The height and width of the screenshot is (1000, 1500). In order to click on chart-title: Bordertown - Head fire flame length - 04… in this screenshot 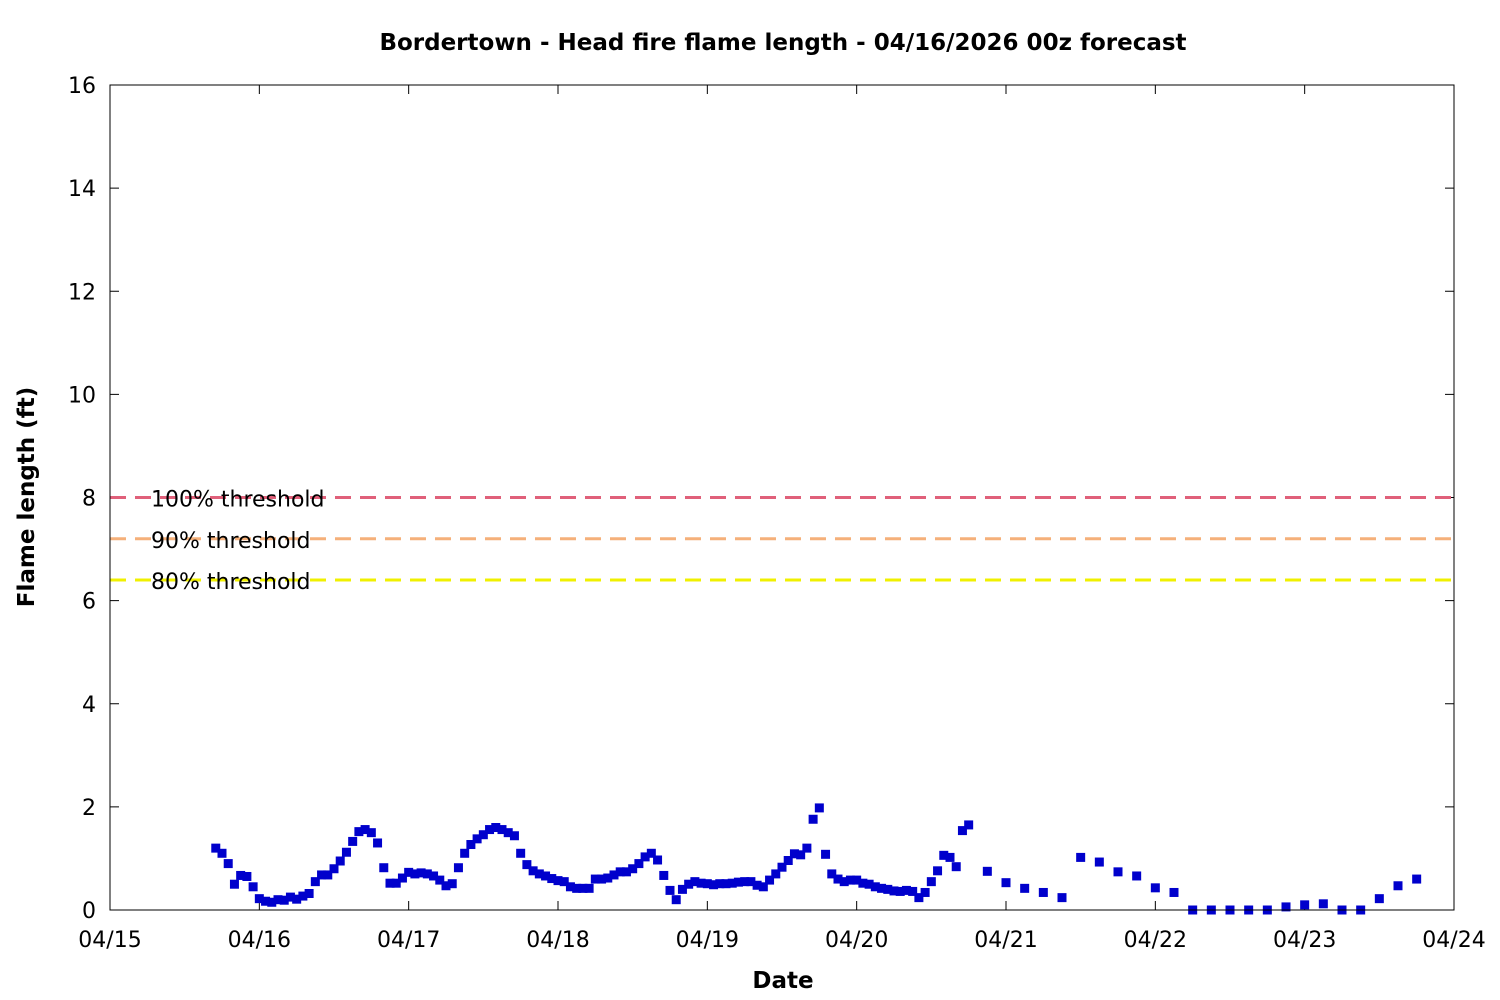, I will do `click(782, 43)`.